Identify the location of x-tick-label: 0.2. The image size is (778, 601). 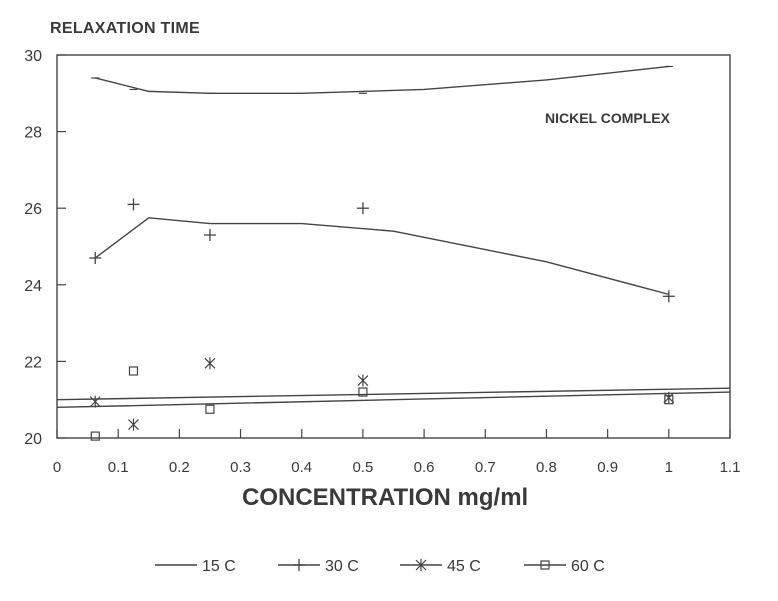
(179, 467).